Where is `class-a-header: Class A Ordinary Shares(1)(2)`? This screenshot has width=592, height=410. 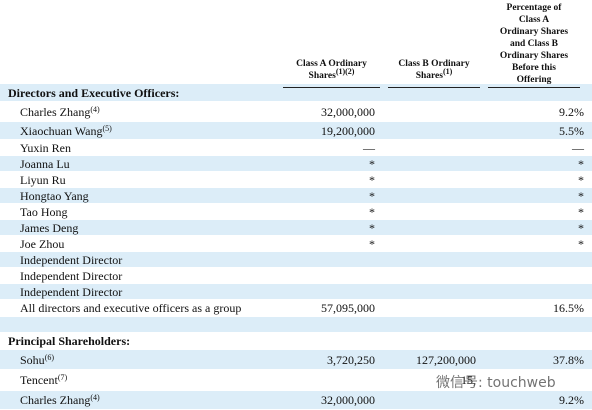
class-a-header: Class A Ordinary Shares(1)(2) is located at coordinates (331, 70).